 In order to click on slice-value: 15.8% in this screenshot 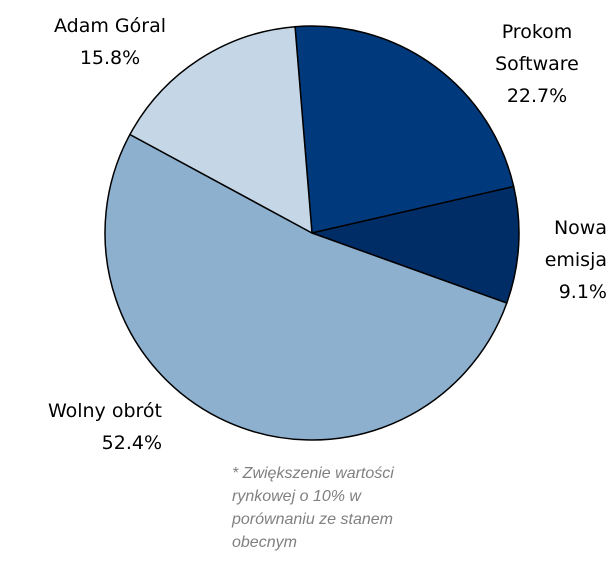, I will do `click(110, 58)`.